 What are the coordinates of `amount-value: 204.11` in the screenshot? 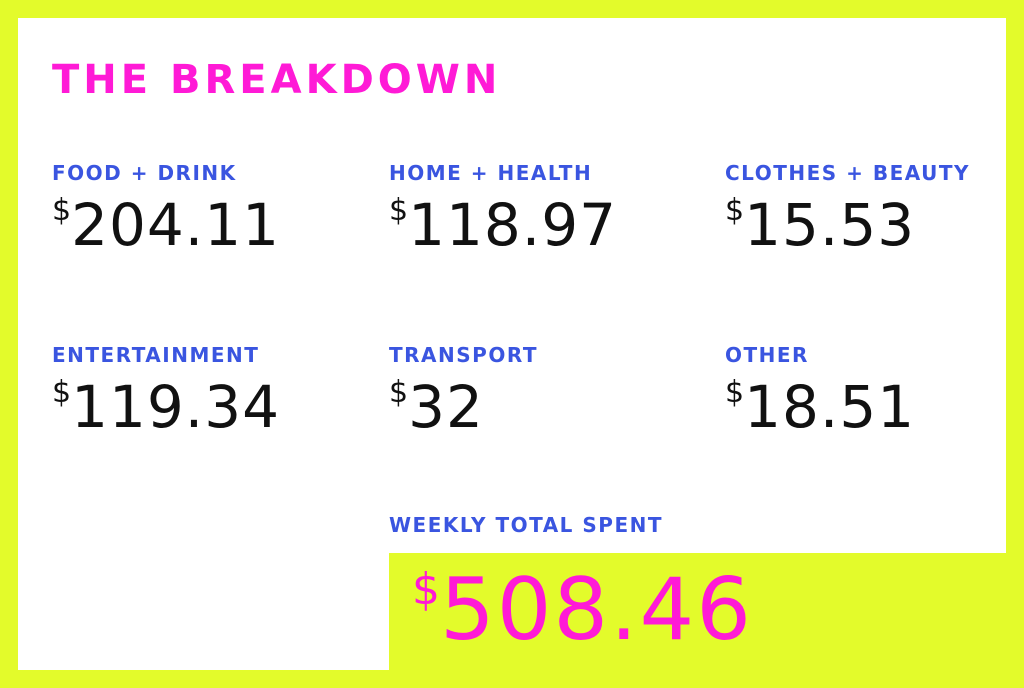 It's located at (176, 225).